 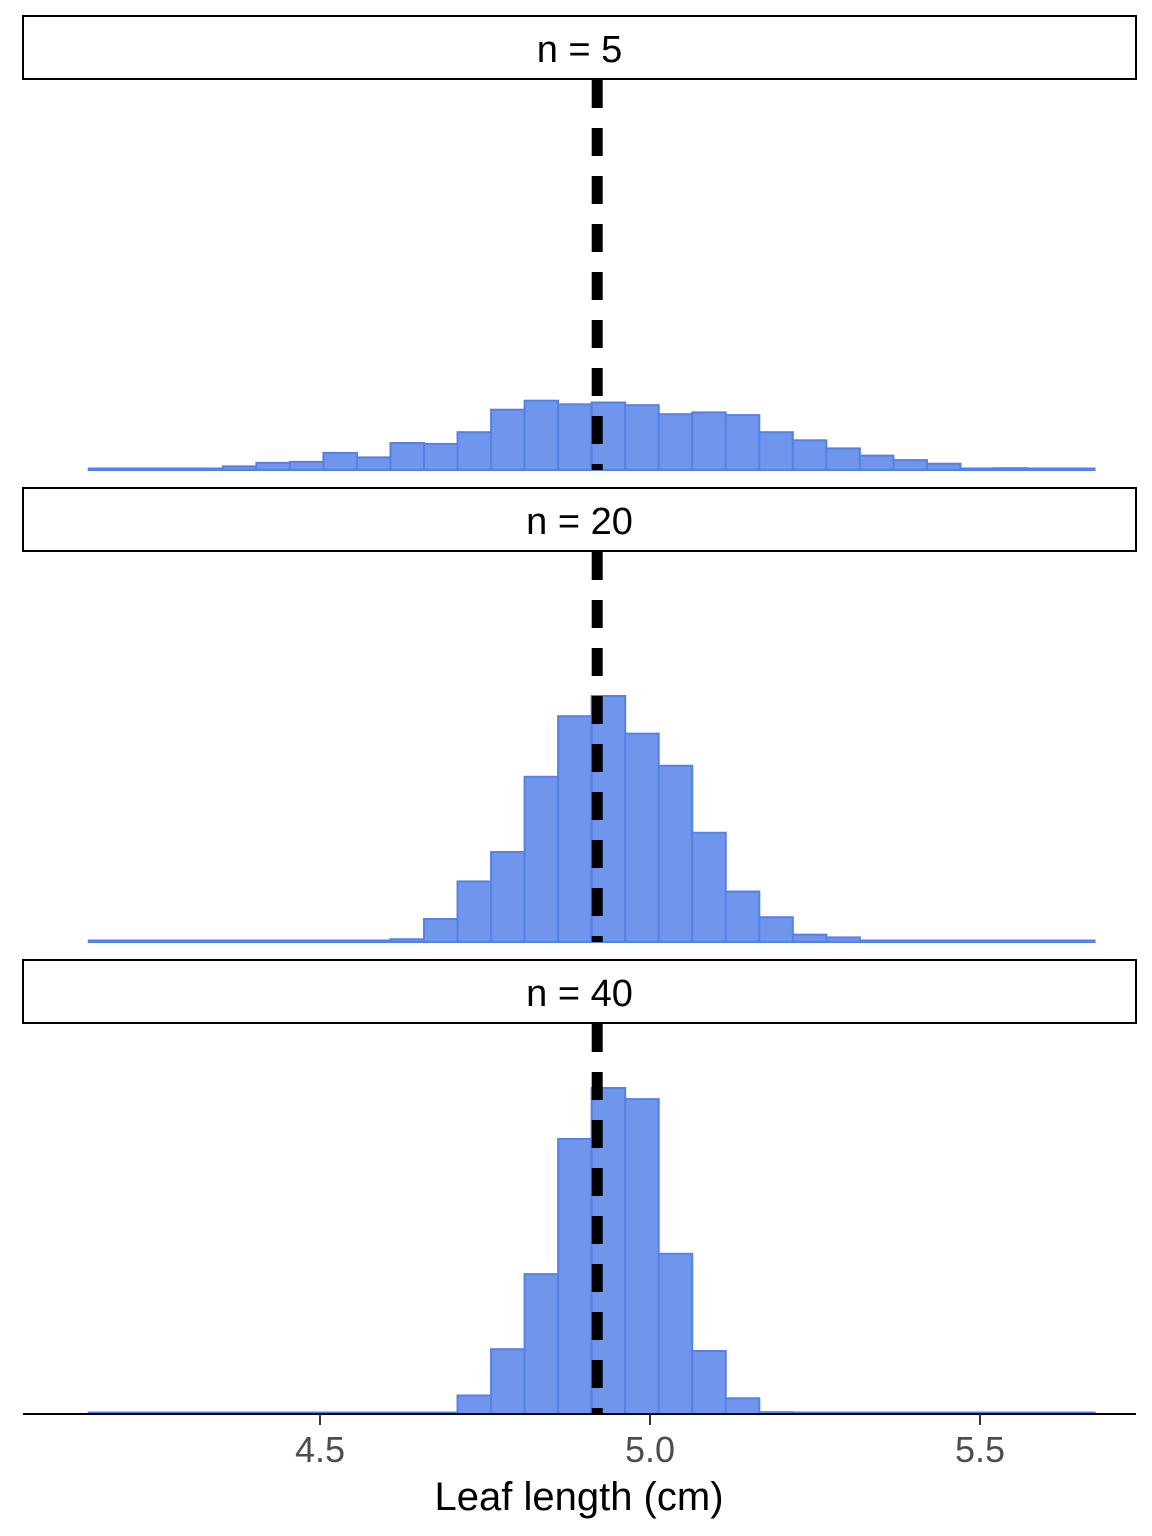 What do you see at coordinates (320, 1449) in the screenshot?
I see `x-tick-label: 4.5` at bounding box center [320, 1449].